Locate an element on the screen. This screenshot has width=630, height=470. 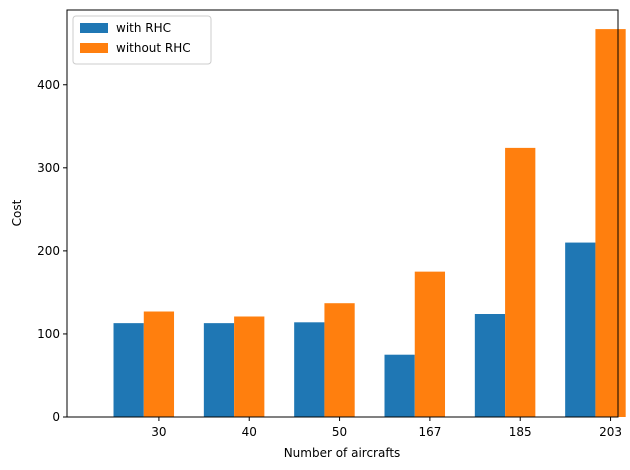
x-axis-label: Number of aircrafts is located at coordinates (342, 453).